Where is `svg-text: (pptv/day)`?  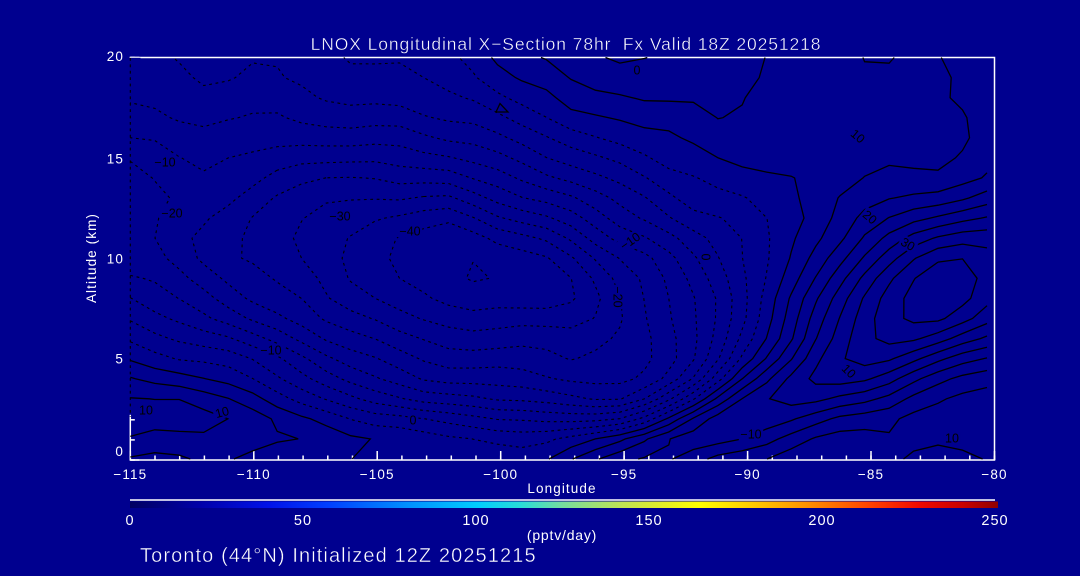 svg-text: (pptv/day) is located at coordinates (562, 535).